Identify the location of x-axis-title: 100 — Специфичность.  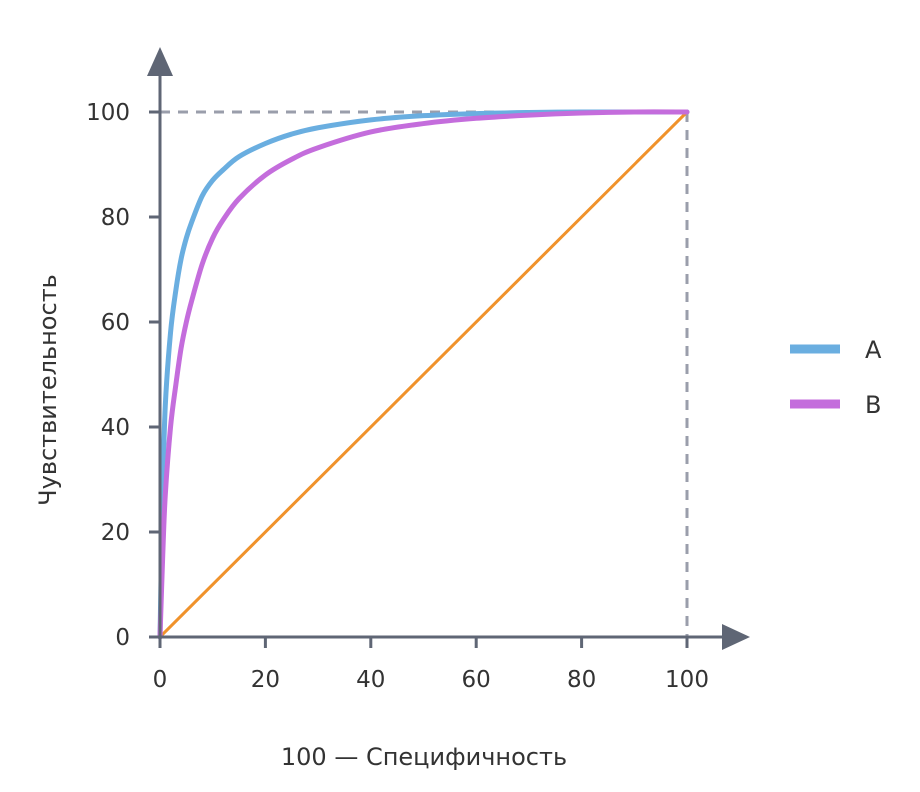
(424, 757).